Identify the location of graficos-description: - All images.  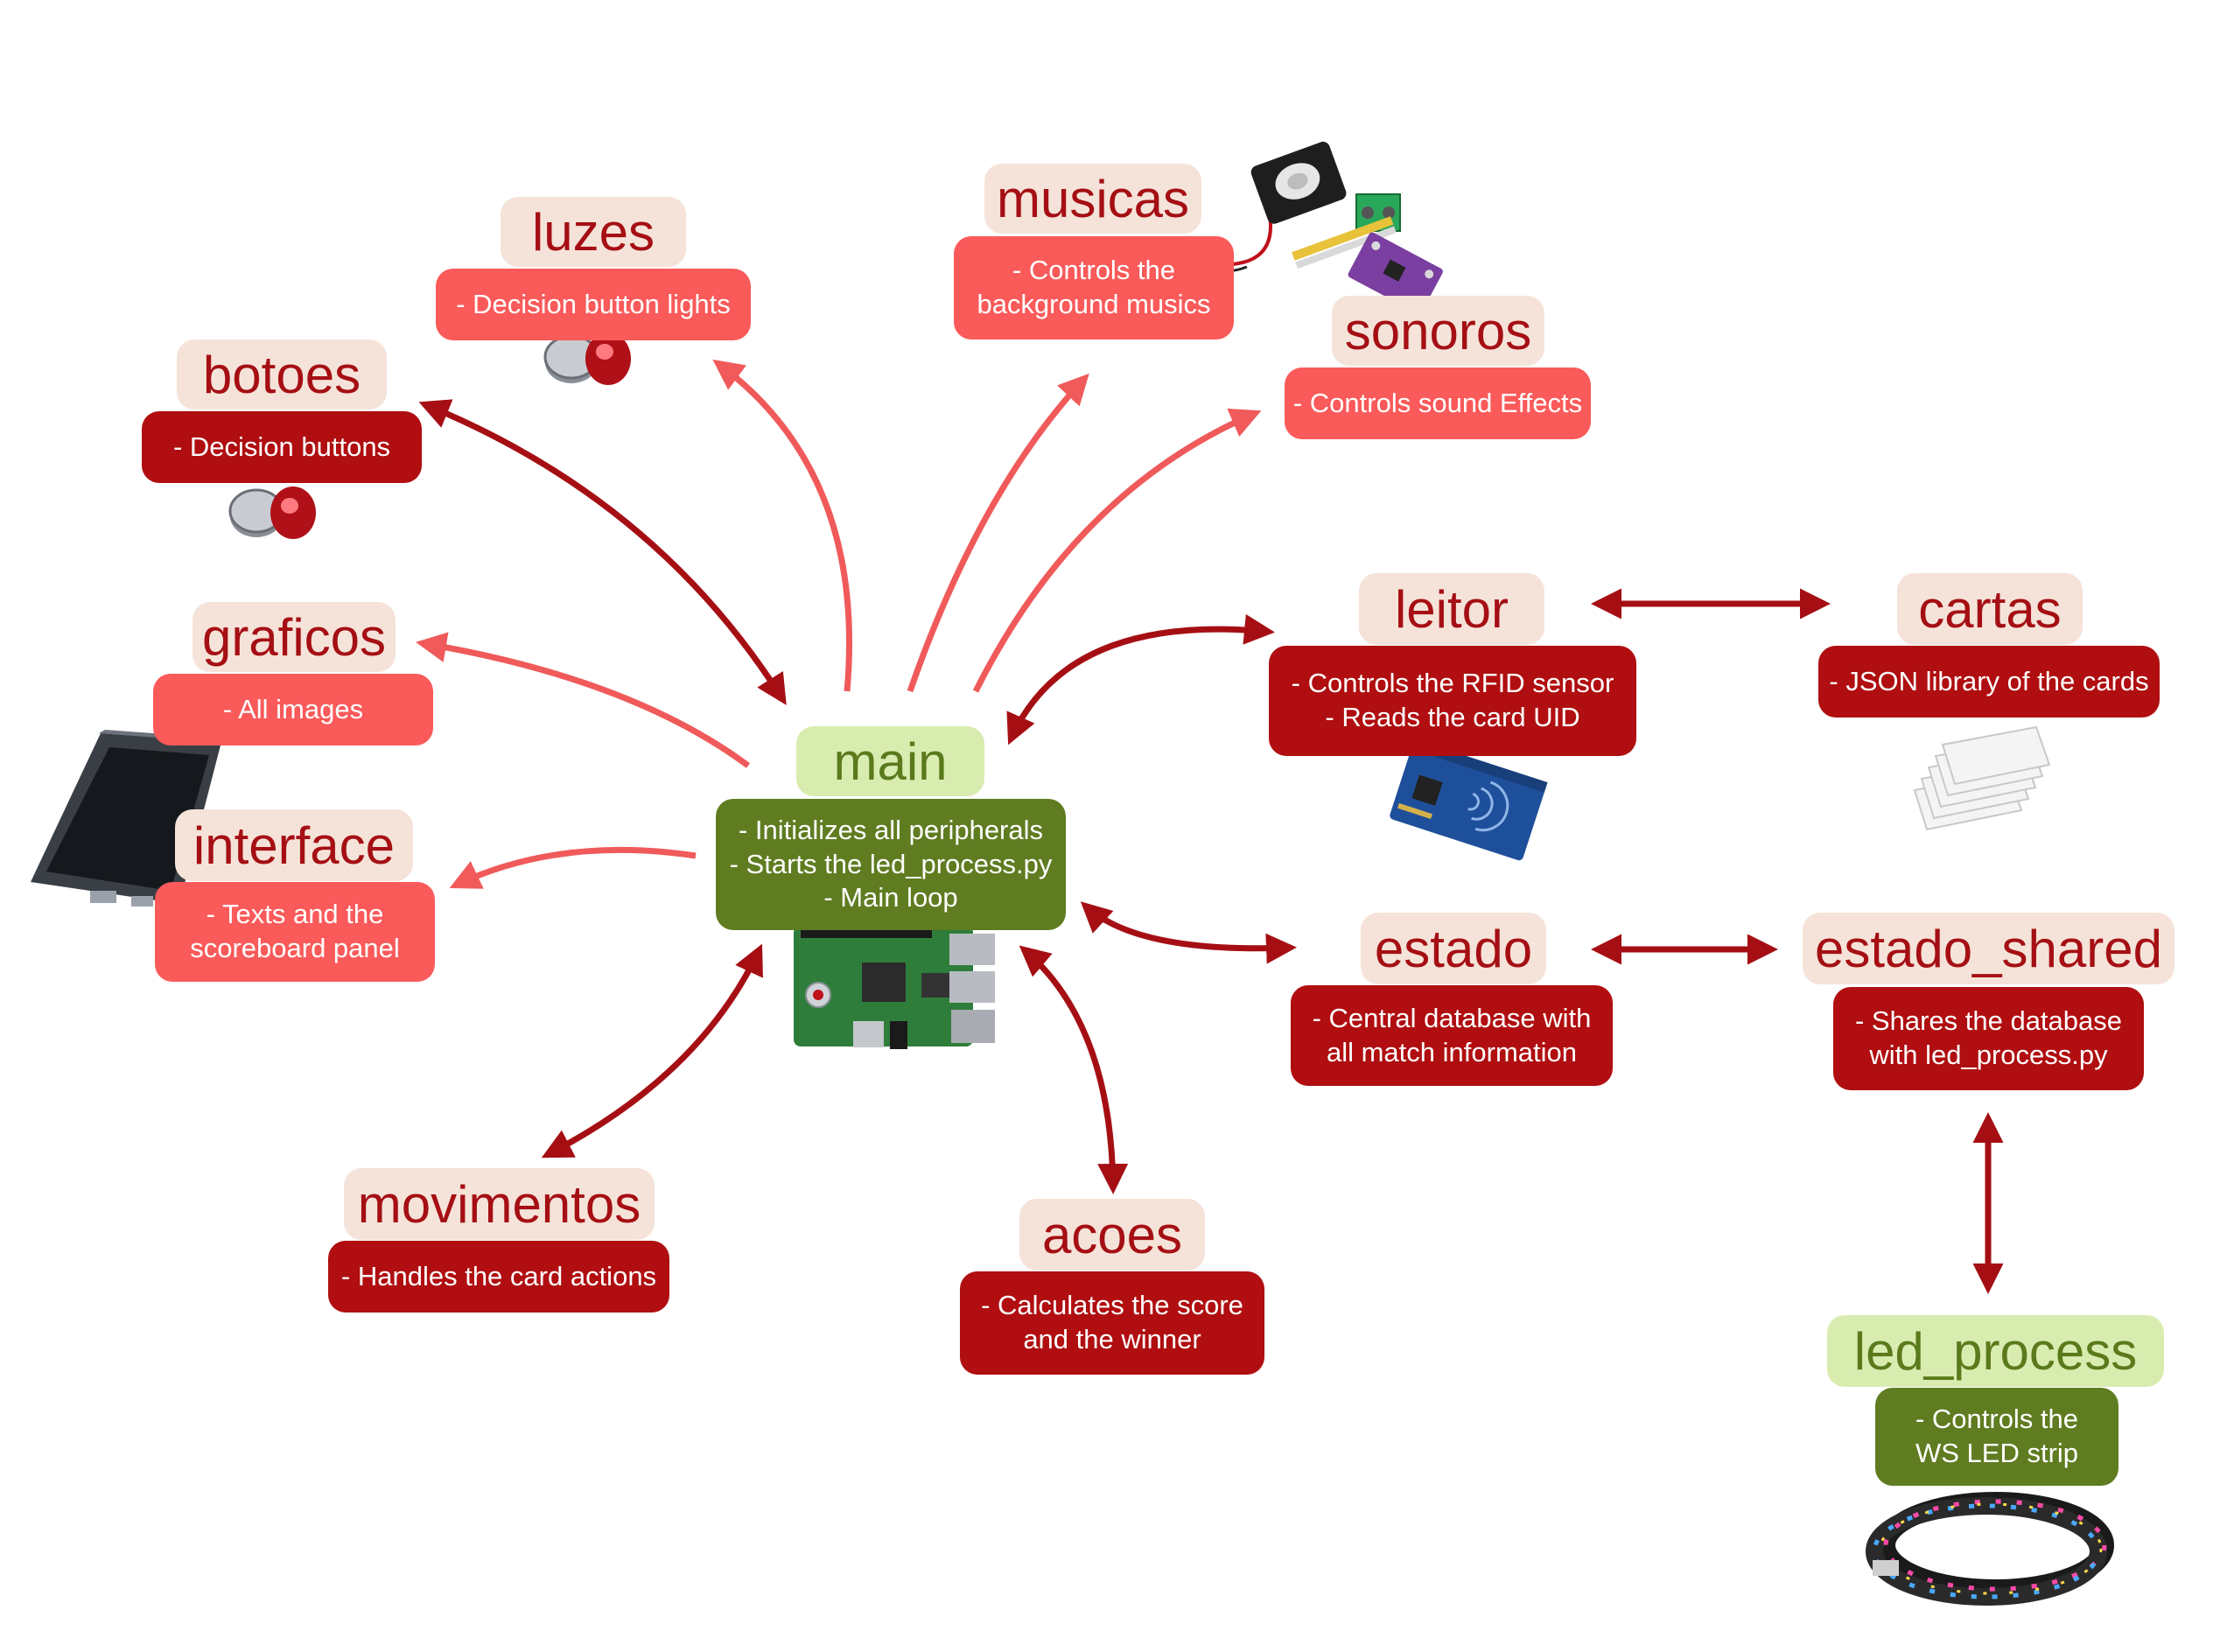
(293, 710).